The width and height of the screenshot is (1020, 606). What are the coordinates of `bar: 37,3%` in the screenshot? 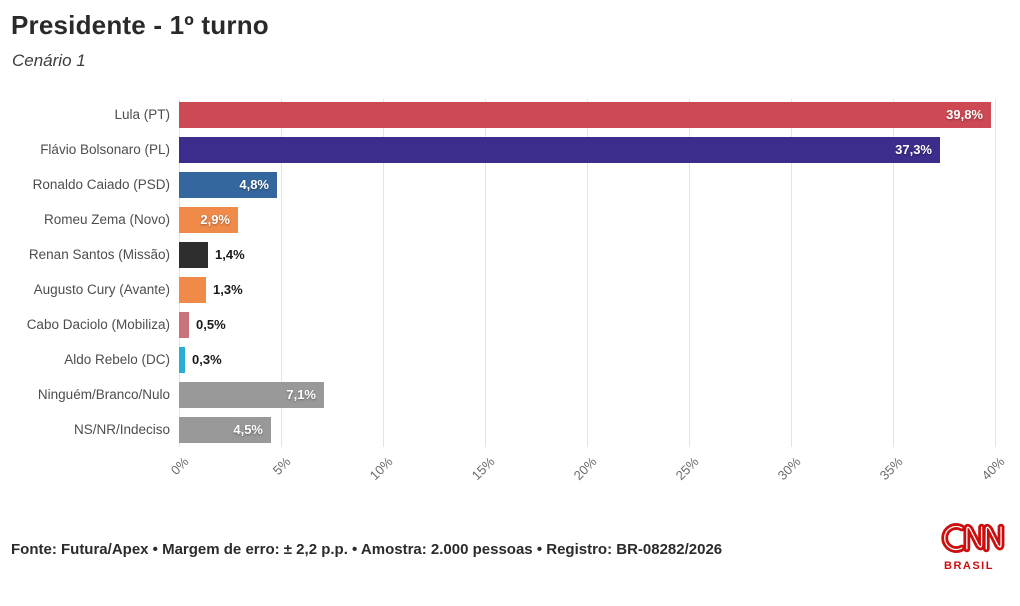 It's located at (559, 150).